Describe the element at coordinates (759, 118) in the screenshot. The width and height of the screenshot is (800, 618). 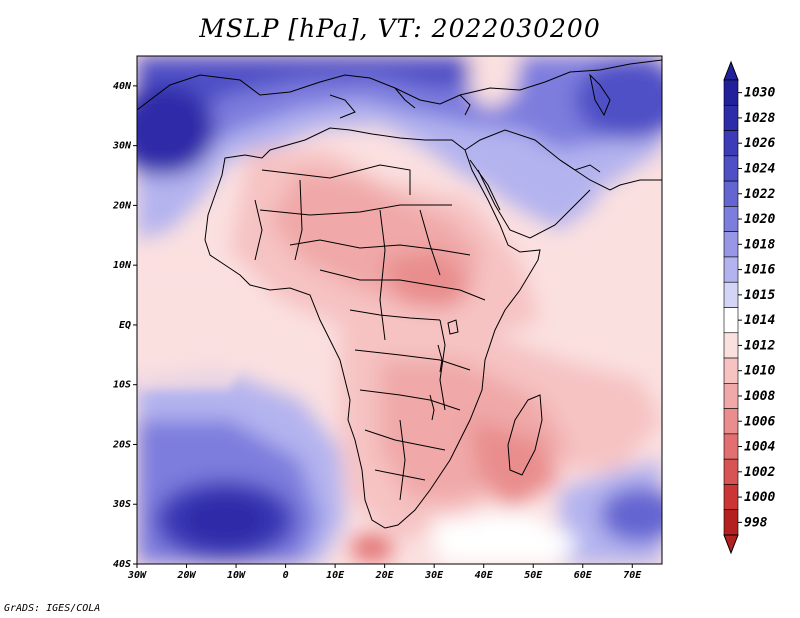
I see `colorbar-label: 1028` at that location.